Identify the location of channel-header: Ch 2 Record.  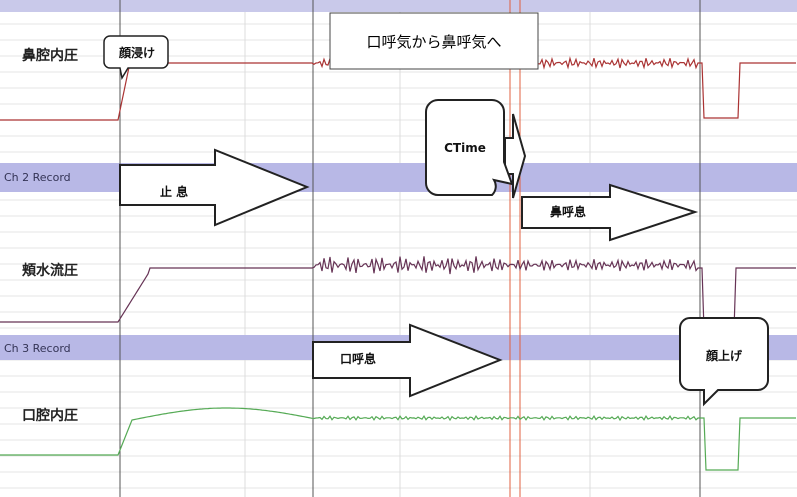
(37, 177).